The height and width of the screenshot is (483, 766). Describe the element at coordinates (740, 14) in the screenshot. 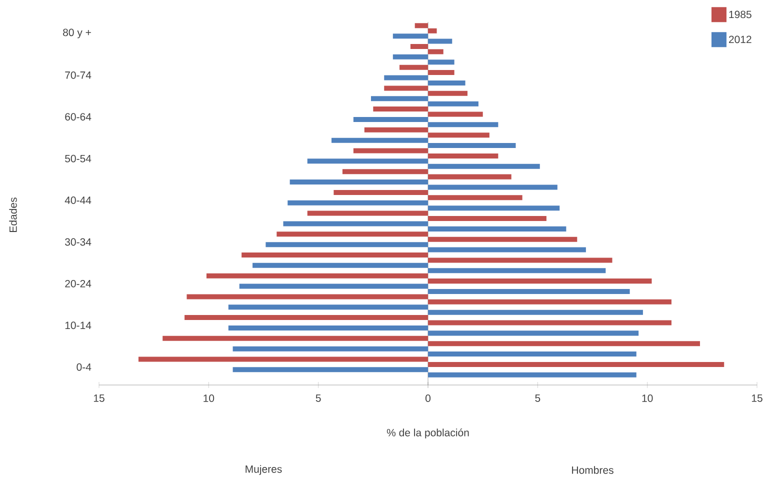

I see `legend-label: 1985` at that location.